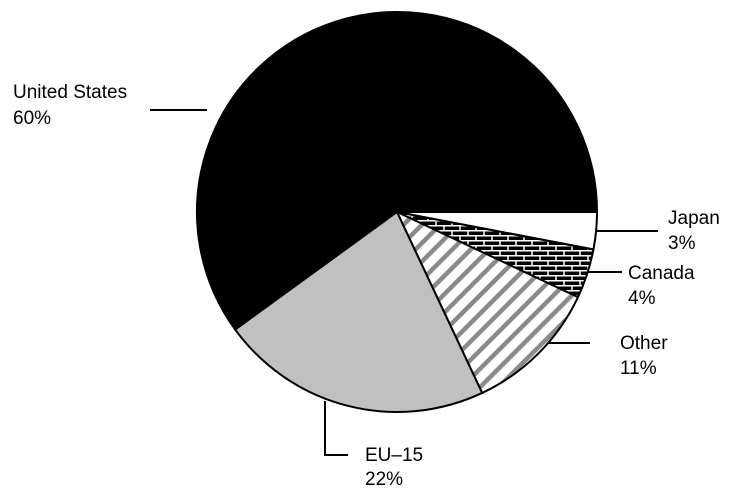 Image resolution: width=737 pixels, height=491 pixels. Describe the element at coordinates (682, 243) in the screenshot. I see `label-japan-value: 3%` at that location.